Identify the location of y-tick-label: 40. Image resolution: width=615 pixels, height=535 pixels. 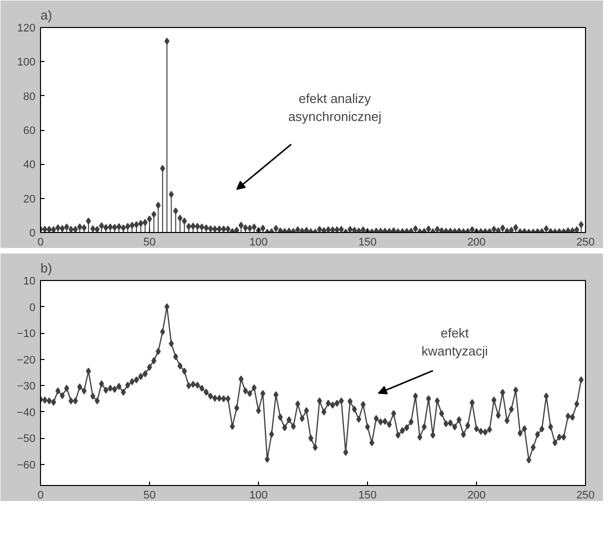
(29, 165).